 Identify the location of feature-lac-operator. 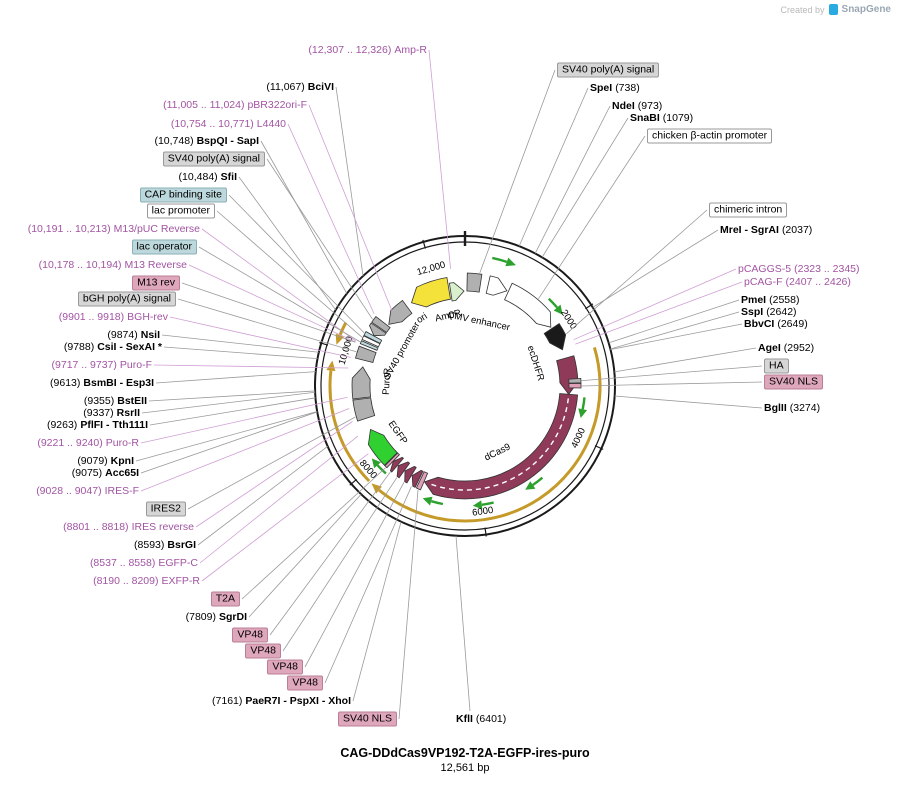
(369, 345).